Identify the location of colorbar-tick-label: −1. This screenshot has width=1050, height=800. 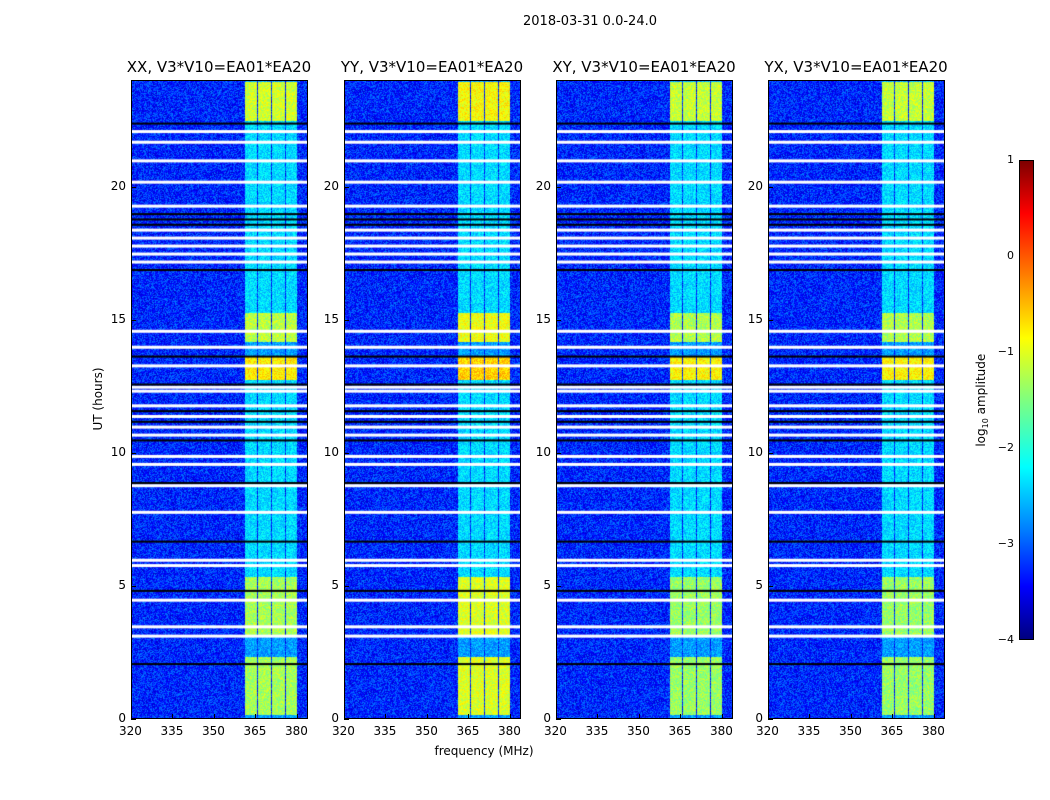
(1005, 351).